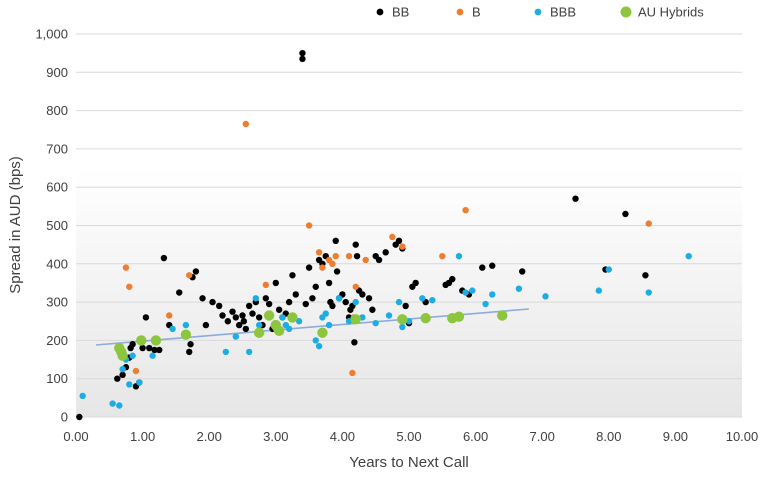 The width and height of the screenshot is (764, 479). I want to click on x-tick-label: 7.00, so click(542, 436).